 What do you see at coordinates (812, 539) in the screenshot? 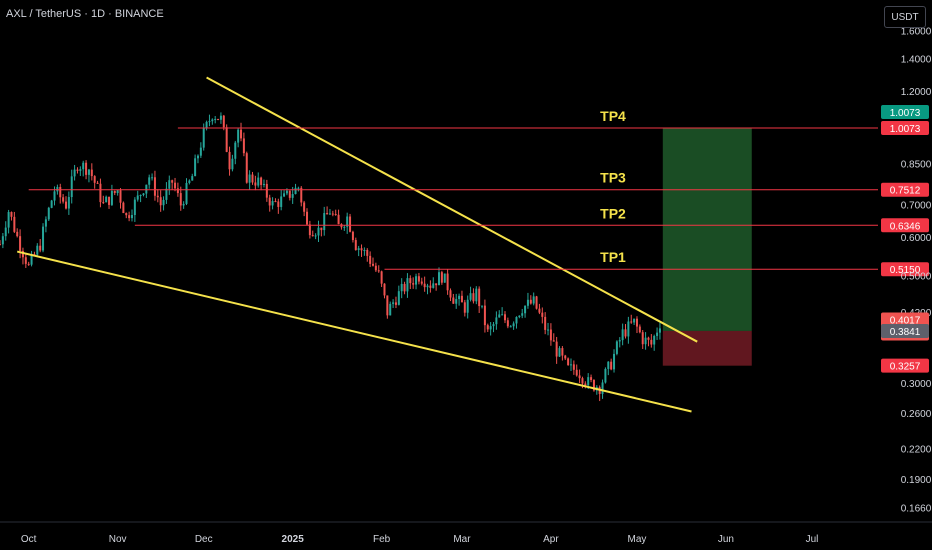
I see `x-tick-label: Jul` at bounding box center [812, 539].